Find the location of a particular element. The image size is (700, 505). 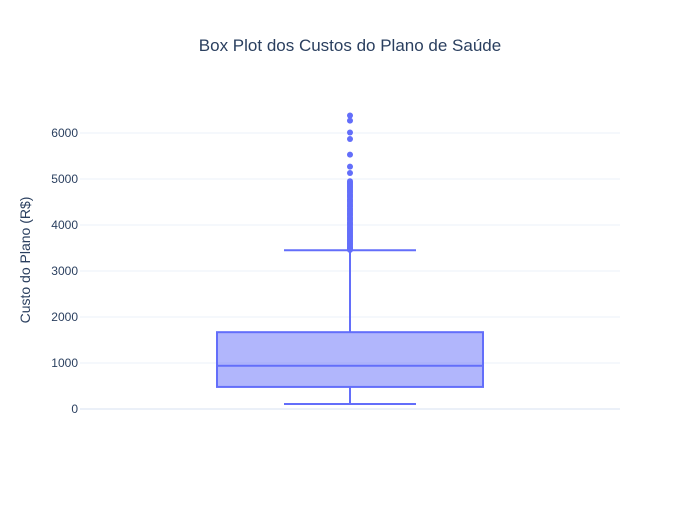

interquartile-box is located at coordinates (350, 359).